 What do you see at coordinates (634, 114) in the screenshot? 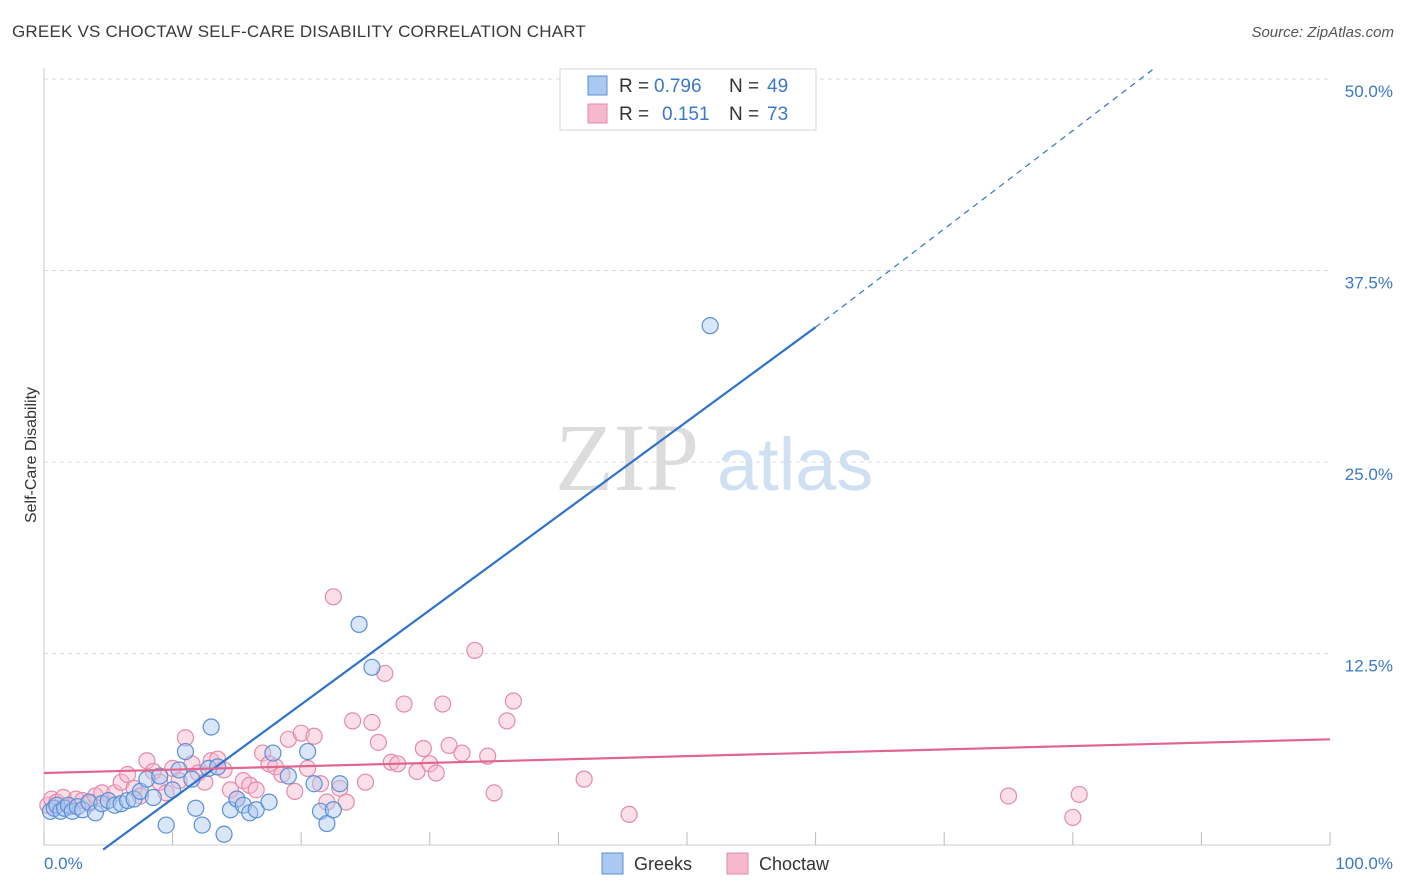
I see `legend-choctaw-r-label: R =` at bounding box center [634, 114].